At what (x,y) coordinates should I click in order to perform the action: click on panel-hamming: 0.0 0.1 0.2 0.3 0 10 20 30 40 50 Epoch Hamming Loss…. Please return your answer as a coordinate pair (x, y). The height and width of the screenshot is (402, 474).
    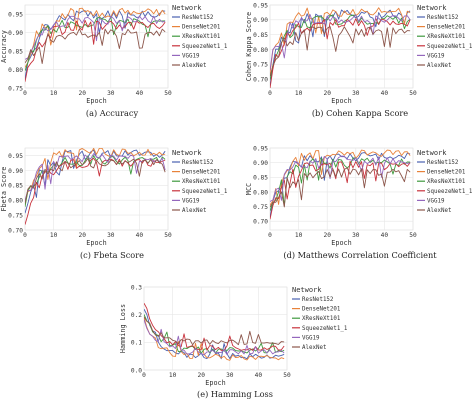
    Looking at the image, I should click on (233, 341).